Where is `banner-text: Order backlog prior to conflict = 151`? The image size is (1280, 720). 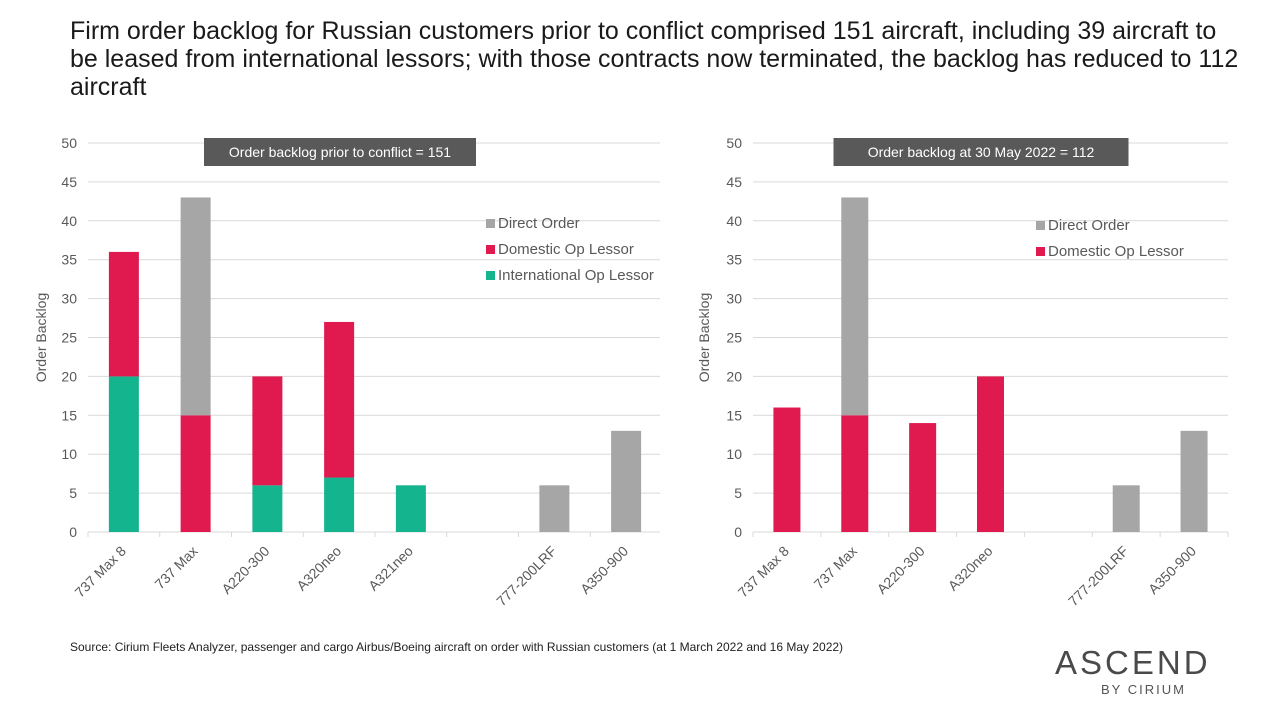
banner-text: Order backlog prior to conflict = 151 is located at coordinates (340, 152).